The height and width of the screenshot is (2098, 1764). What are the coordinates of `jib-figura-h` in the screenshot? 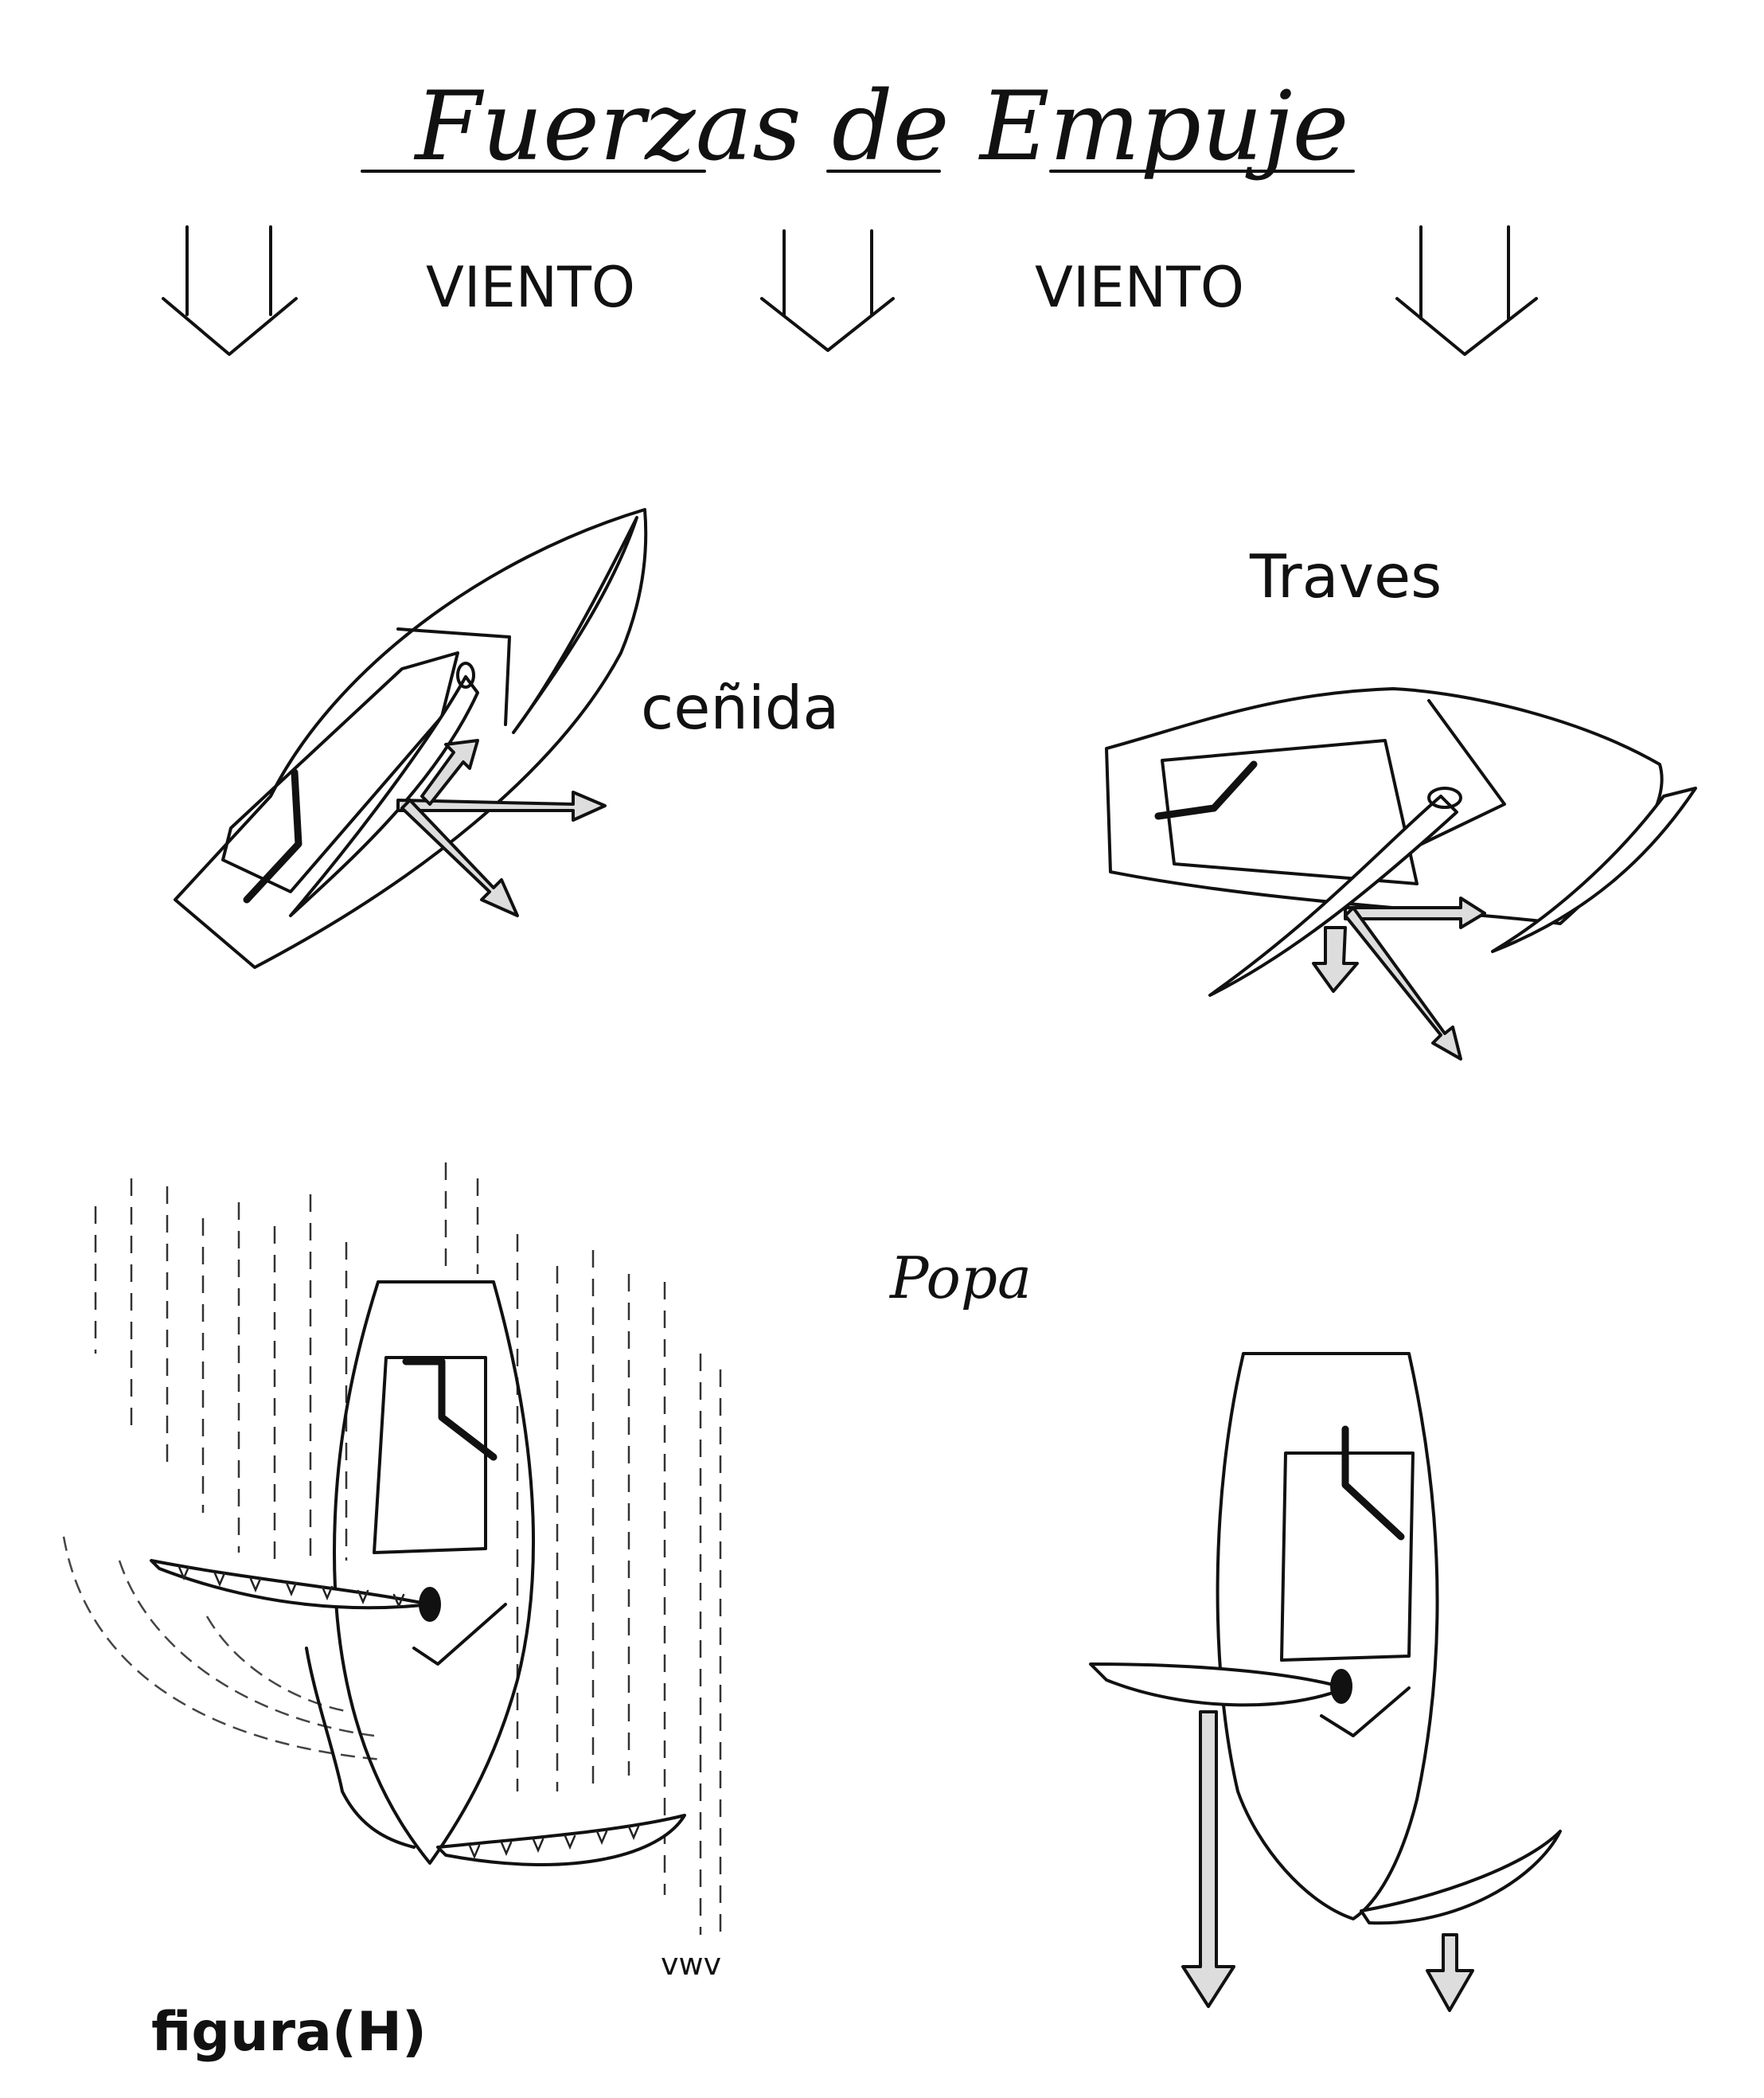 It's located at (561, 1840).